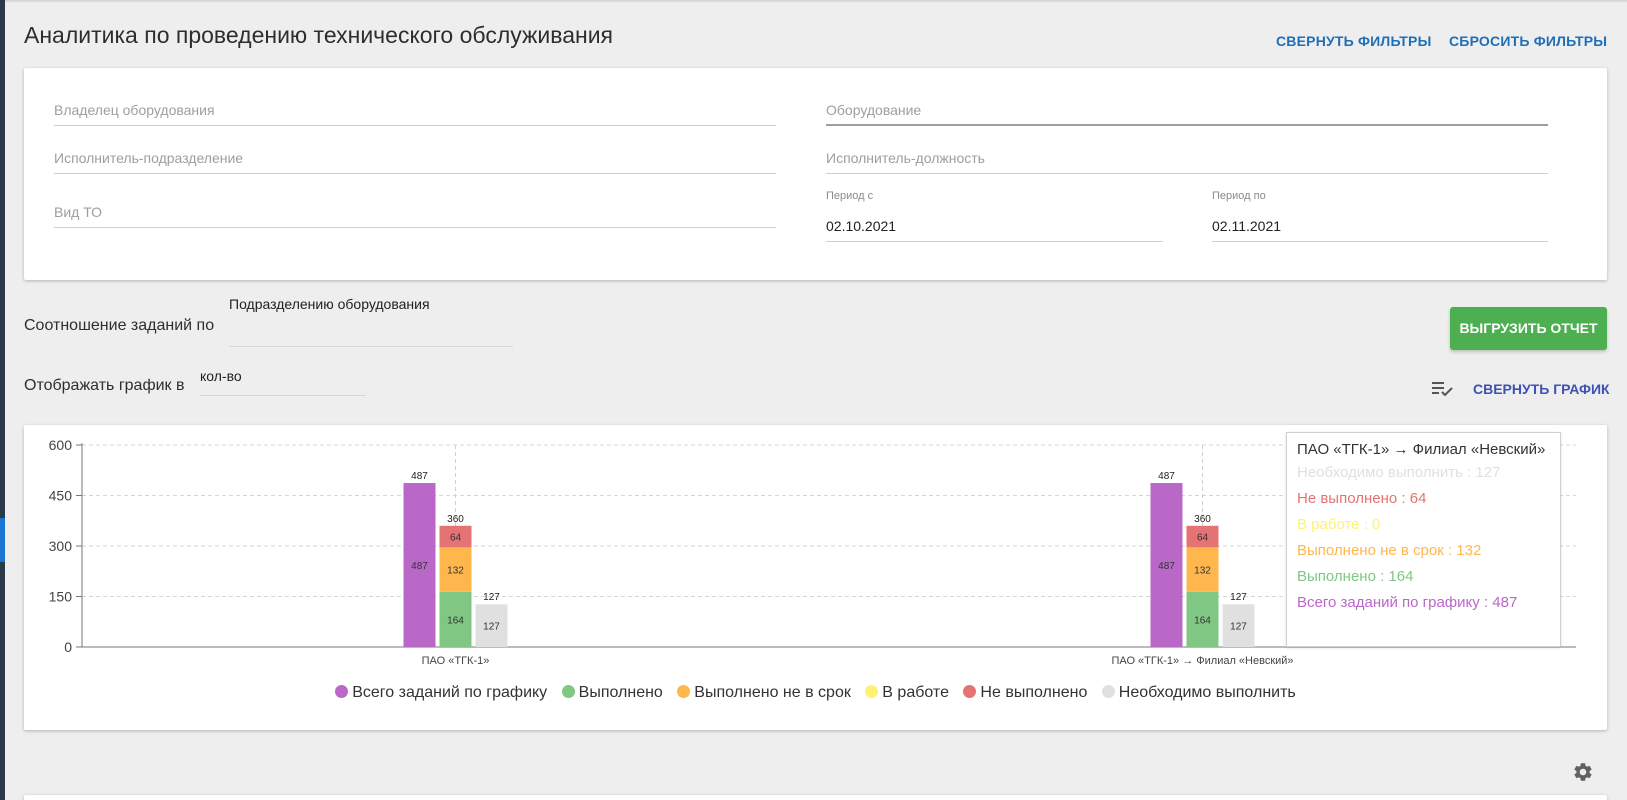 The image size is (1627, 800). I want to click on tooltip-row-not-done: Не выполнено : 64, so click(1362, 498).